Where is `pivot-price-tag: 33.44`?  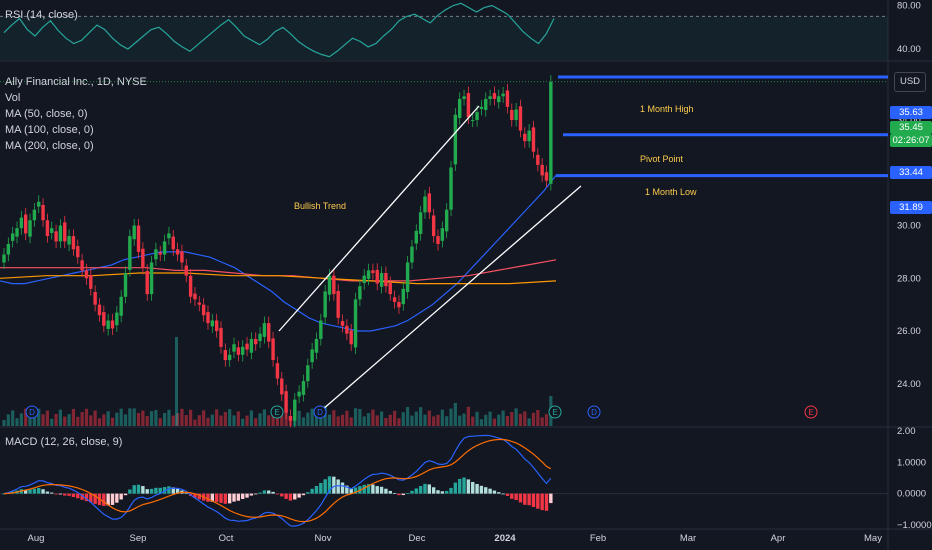
pivot-price-tag: 33.44 is located at coordinates (911, 172).